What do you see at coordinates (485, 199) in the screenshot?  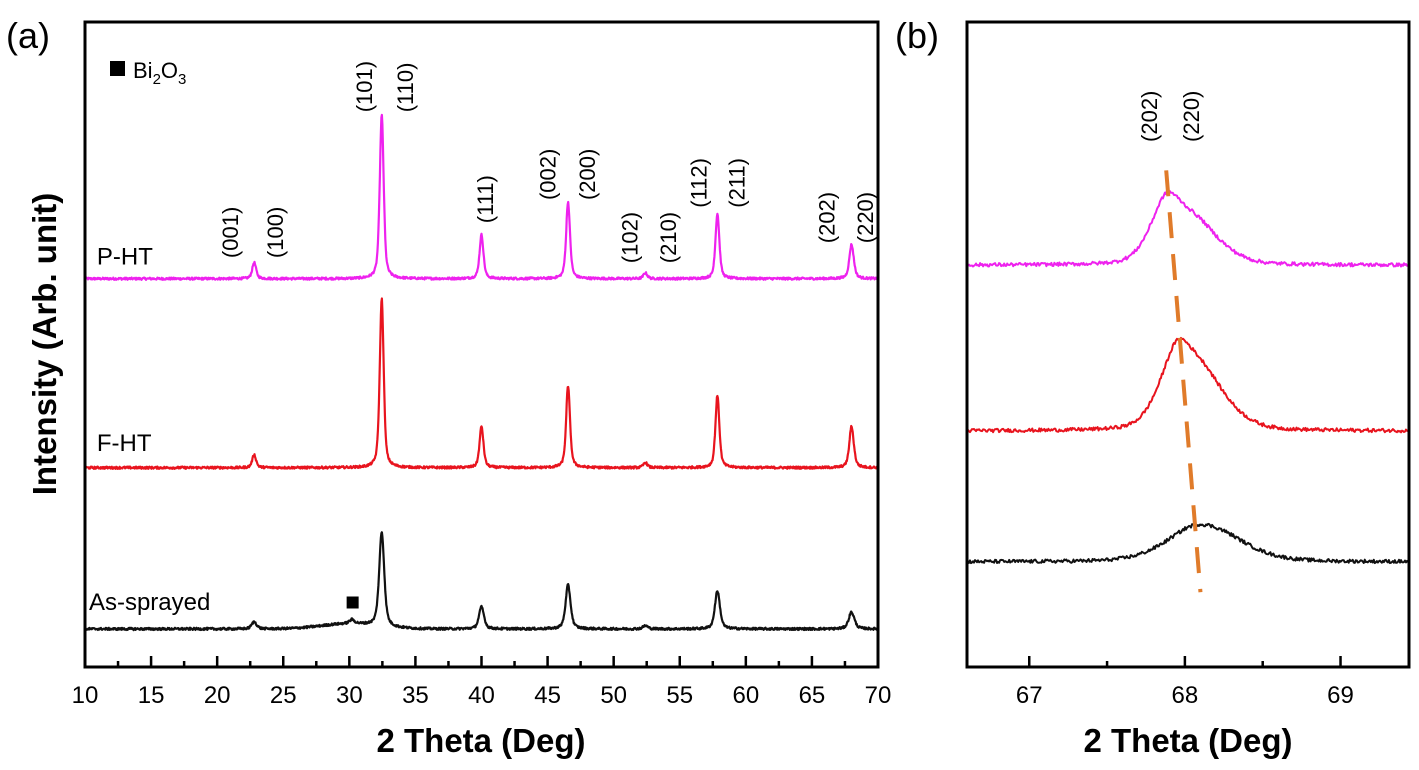 I see `panel-a-hkl-label: (111)` at bounding box center [485, 199].